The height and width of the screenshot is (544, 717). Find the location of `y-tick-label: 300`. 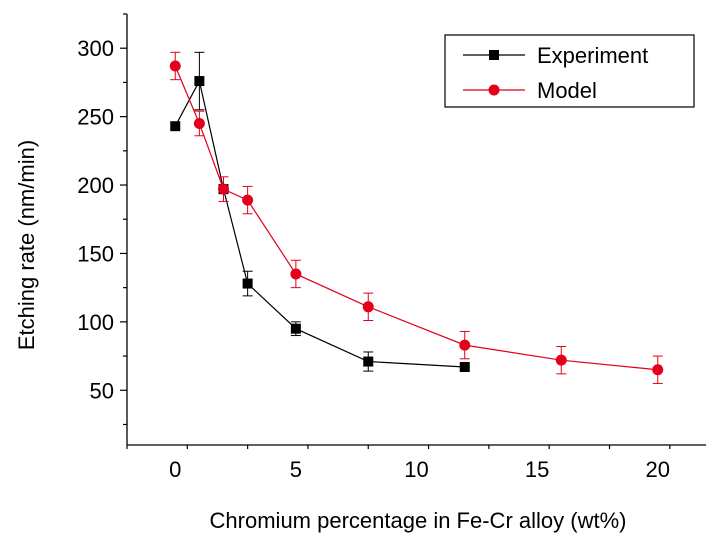

y-tick-label: 300 is located at coordinates (95, 48).